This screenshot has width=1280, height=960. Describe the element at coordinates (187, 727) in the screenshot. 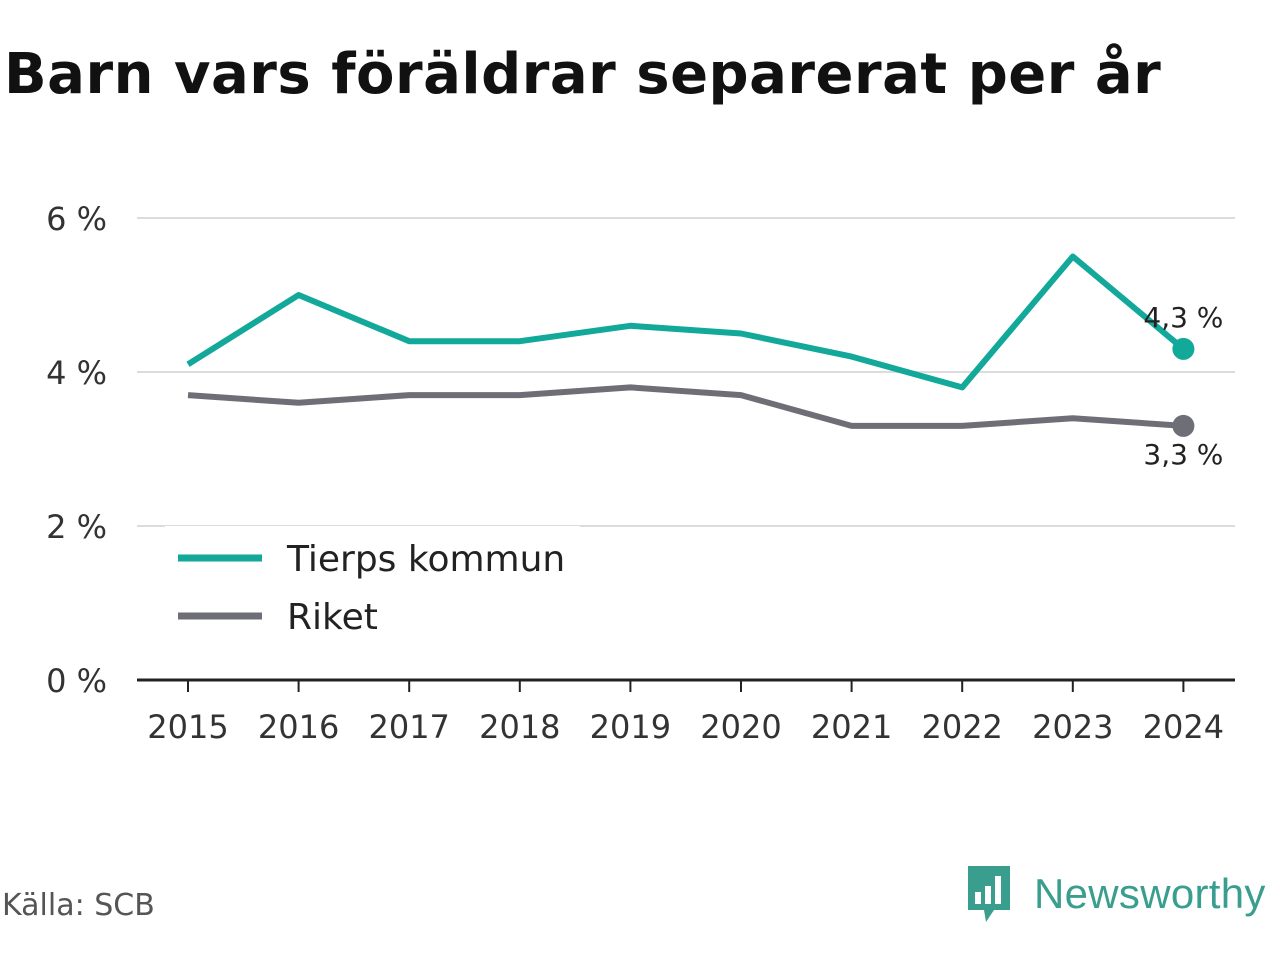

I see `x-tick-label: 2015` at that location.